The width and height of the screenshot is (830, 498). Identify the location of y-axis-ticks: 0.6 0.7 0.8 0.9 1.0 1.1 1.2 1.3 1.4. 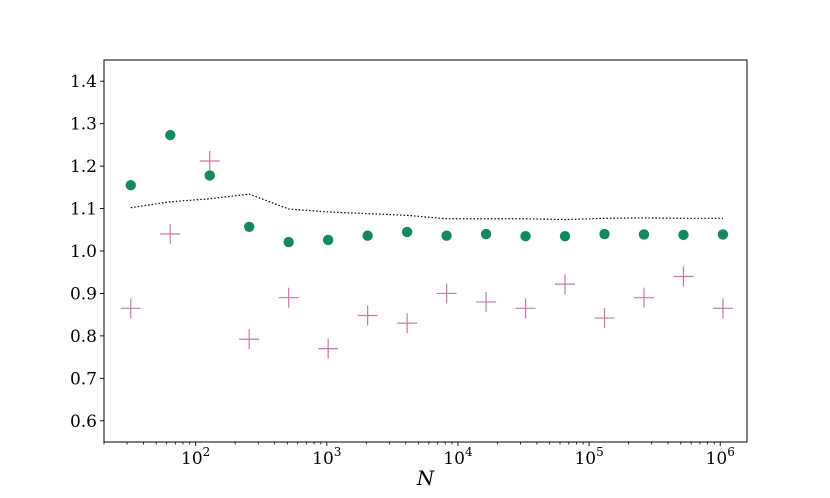
(87, 252).